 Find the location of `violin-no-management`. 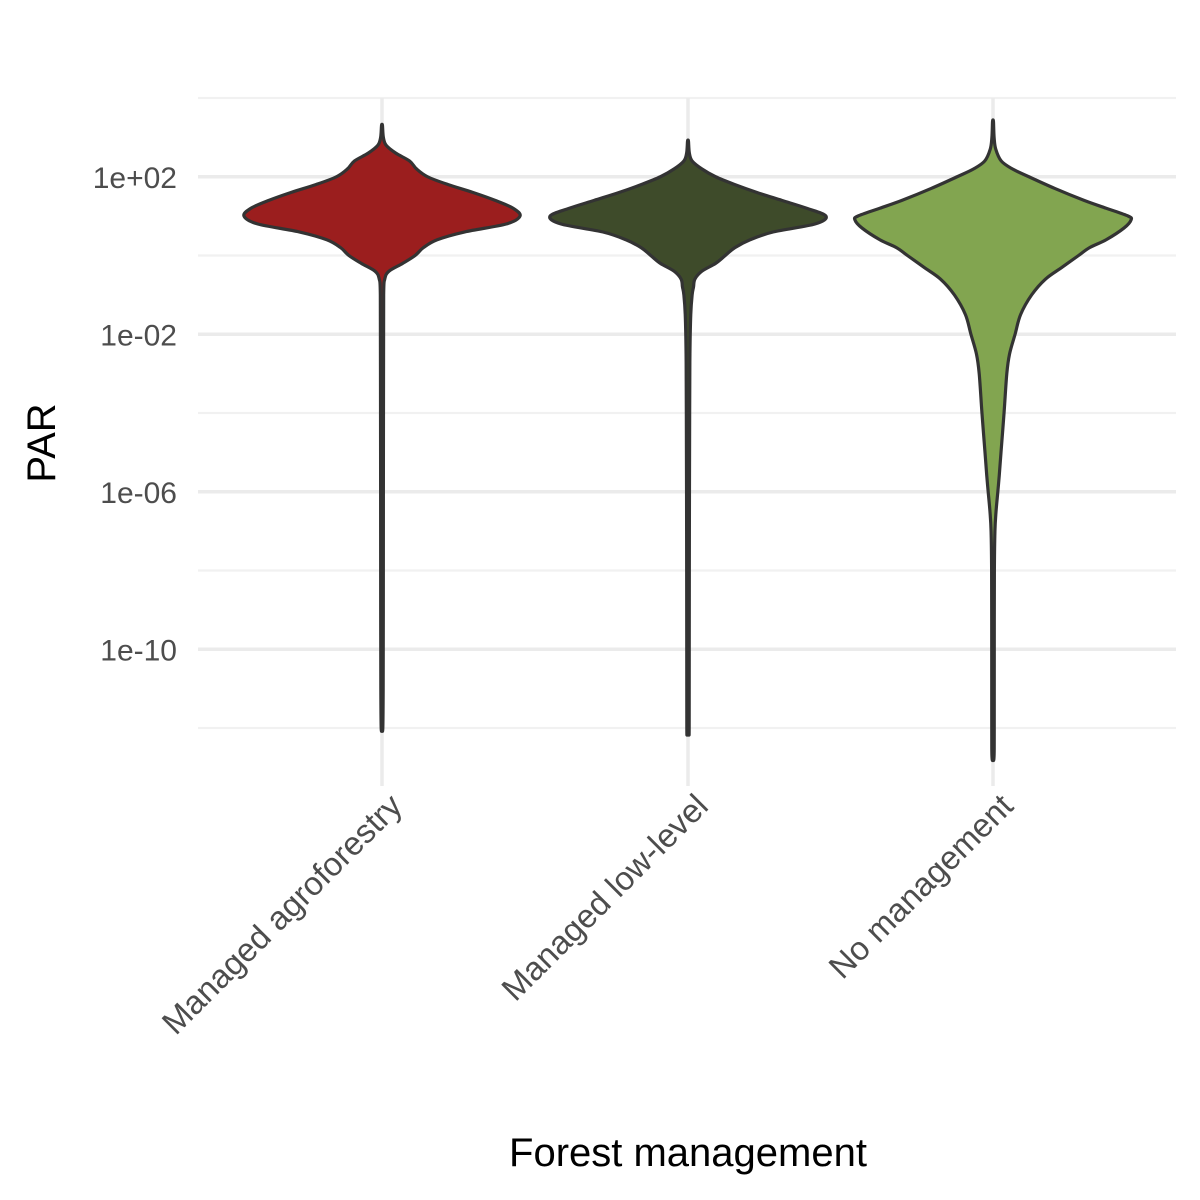

violin-no-management is located at coordinates (993, 440).